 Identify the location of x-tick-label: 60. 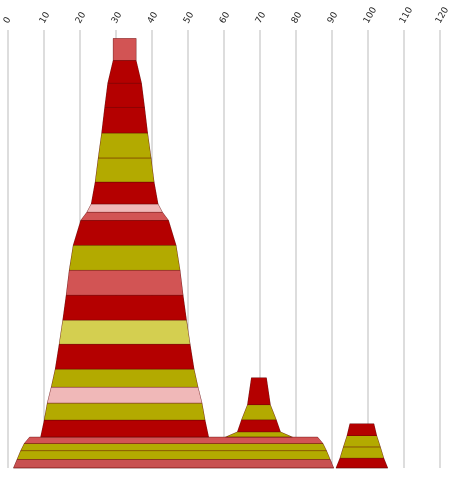
(225, 17).